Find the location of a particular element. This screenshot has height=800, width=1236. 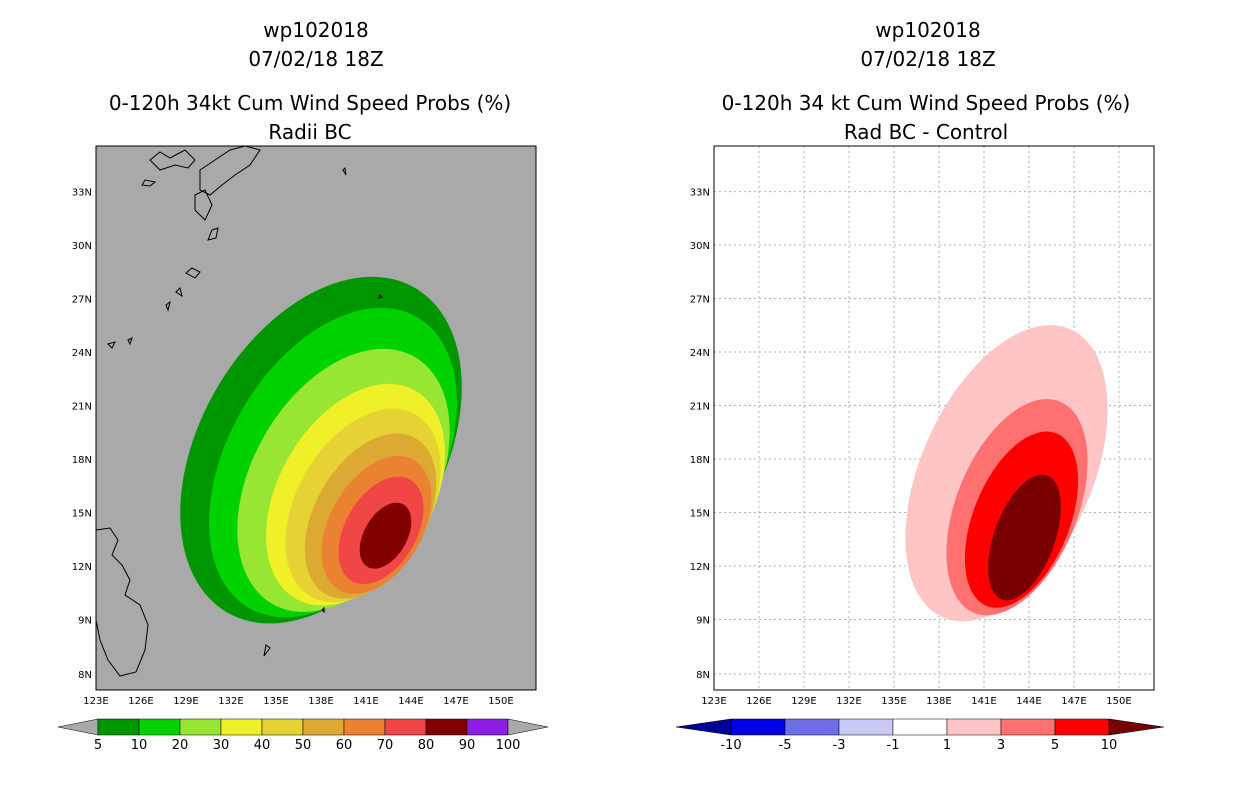

colorbar-label: 20 is located at coordinates (180, 745).